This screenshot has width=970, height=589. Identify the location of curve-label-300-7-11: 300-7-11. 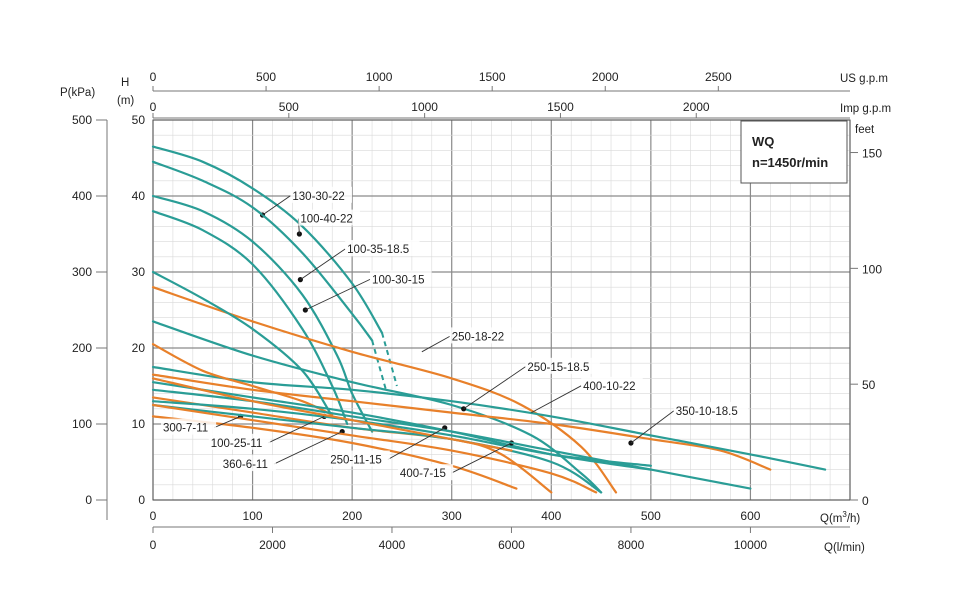
(185, 429).